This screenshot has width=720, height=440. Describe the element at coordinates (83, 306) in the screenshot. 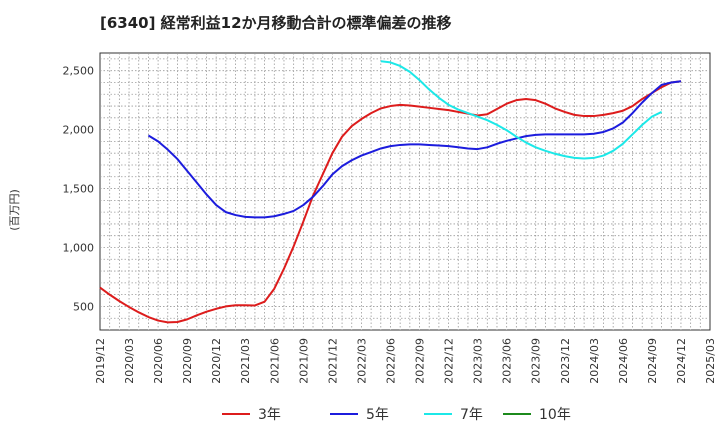

I see `y-tick-label: 500` at that location.